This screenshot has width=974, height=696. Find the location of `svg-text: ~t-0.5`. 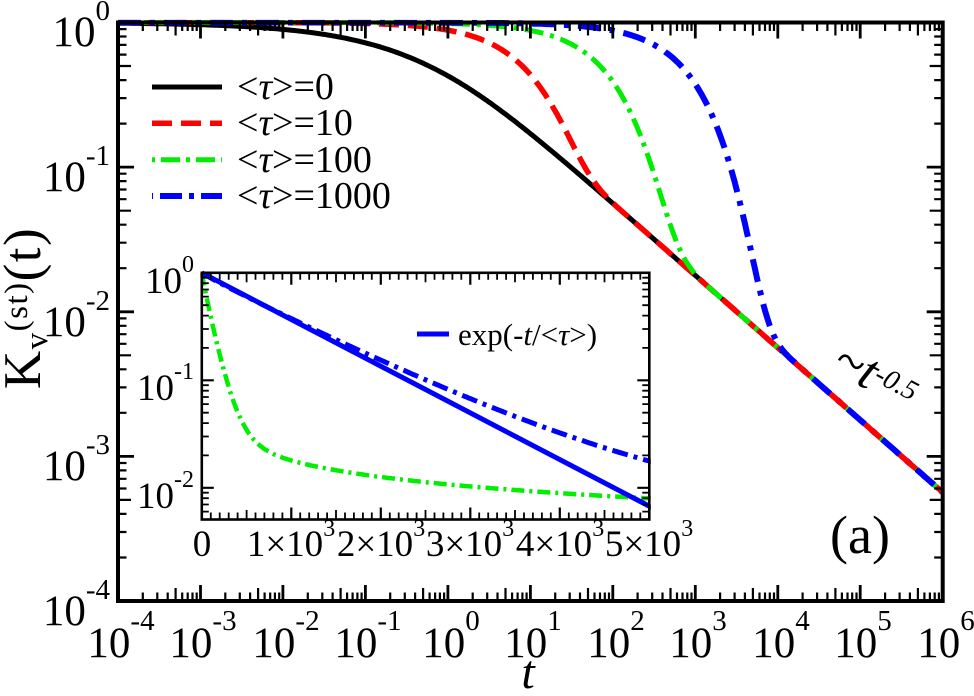

svg-text: ~t-0.5 is located at coordinates (876, 375).